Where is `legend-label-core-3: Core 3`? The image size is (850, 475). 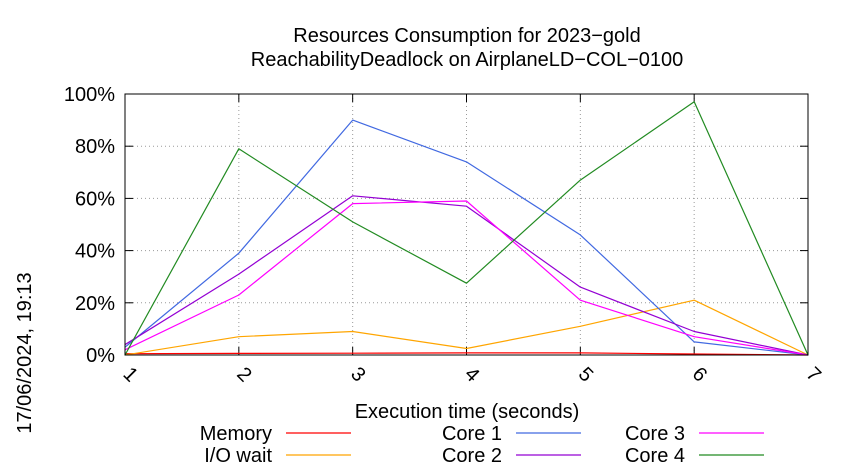
legend-label-core-3: Core 3 is located at coordinates (655, 434).